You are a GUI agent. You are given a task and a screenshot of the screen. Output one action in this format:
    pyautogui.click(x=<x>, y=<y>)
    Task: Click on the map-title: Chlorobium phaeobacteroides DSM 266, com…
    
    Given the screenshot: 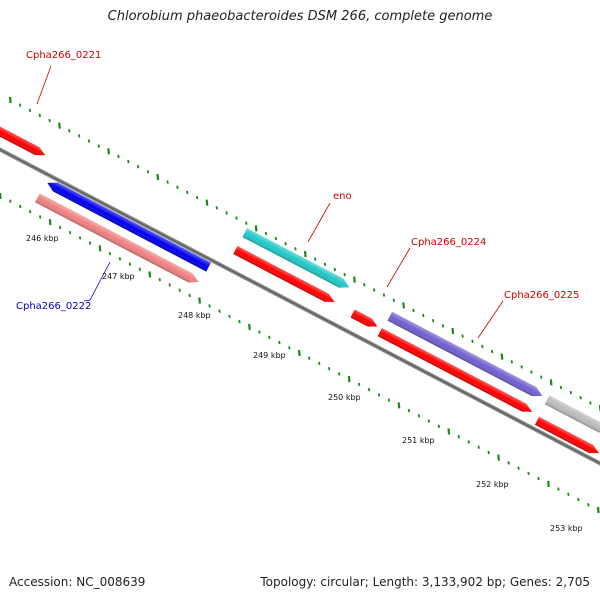 What is the action you would take?
    pyautogui.click(x=300, y=16)
    